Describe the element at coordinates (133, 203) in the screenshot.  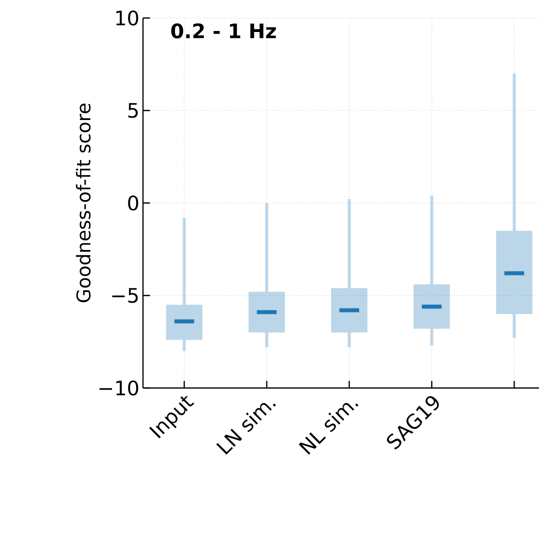
I see `y-tick-label: 0` at that location.